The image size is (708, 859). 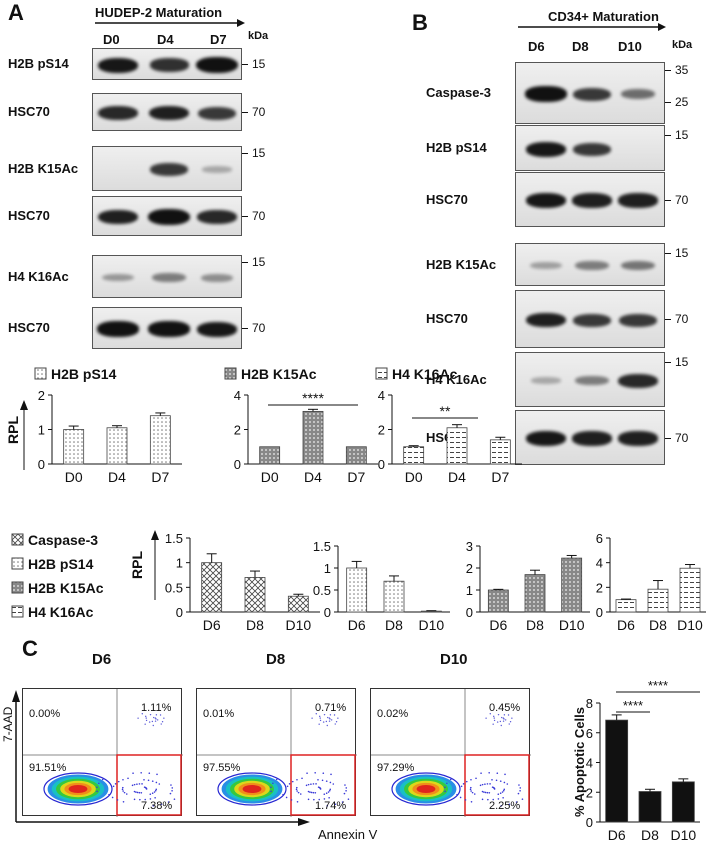 I want to click on panel-a-kda-value: 70, so click(x=259, y=112).